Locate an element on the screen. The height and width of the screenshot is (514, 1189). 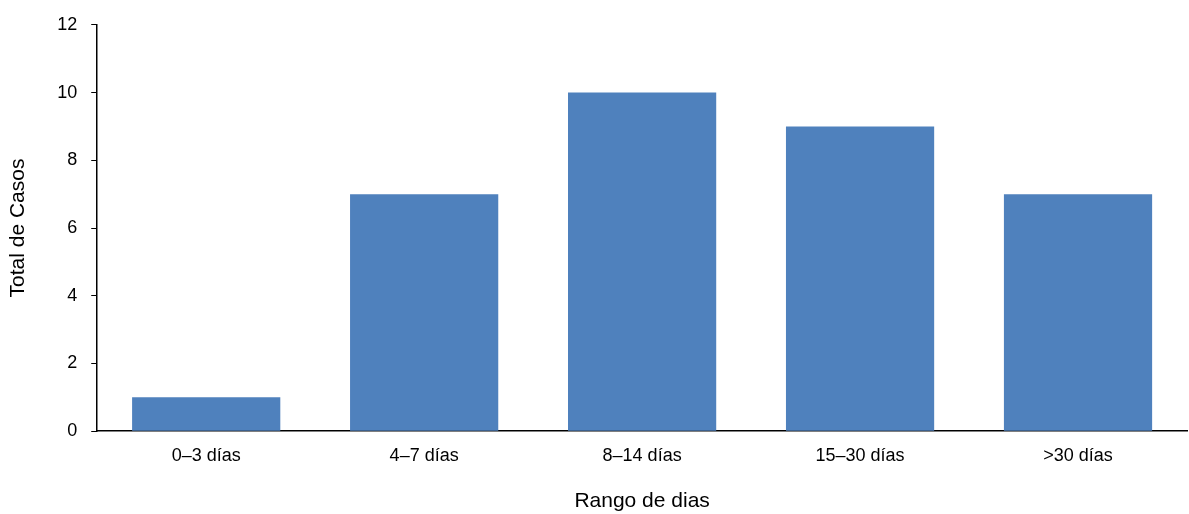
x-tick-label: 0–3 días is located at coordinates (206, 454).